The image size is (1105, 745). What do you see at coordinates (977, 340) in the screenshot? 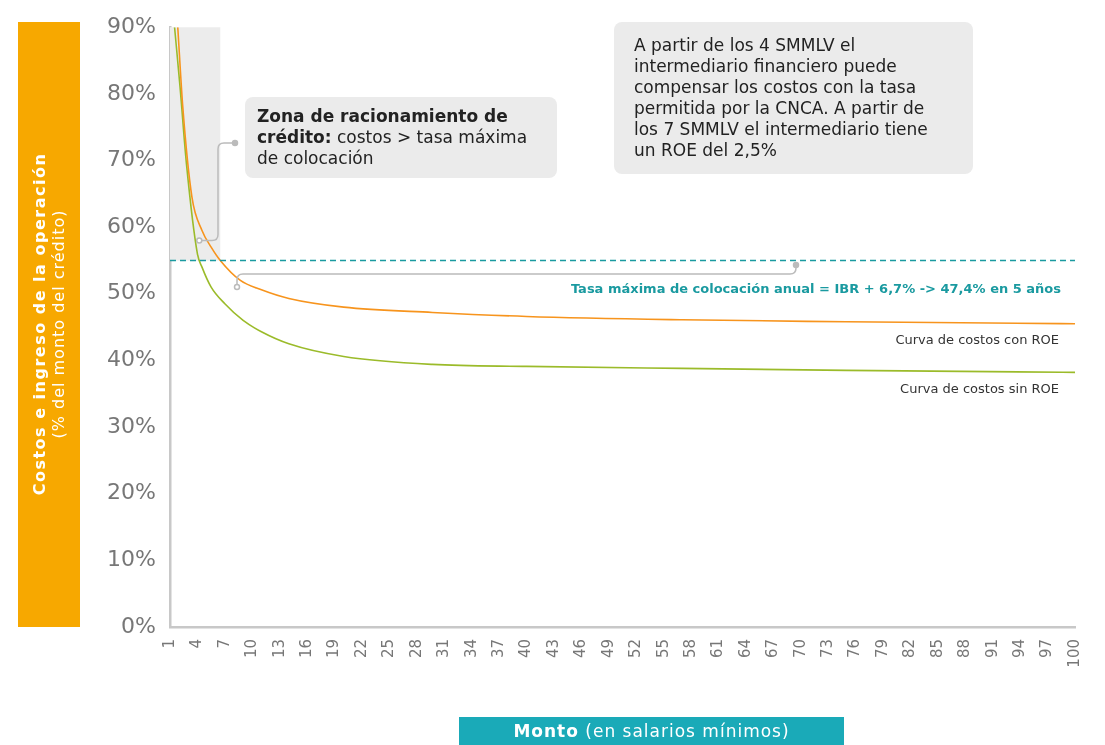
I see `series-label: Curva de costos con ROE` at bounding box center [977, 340].